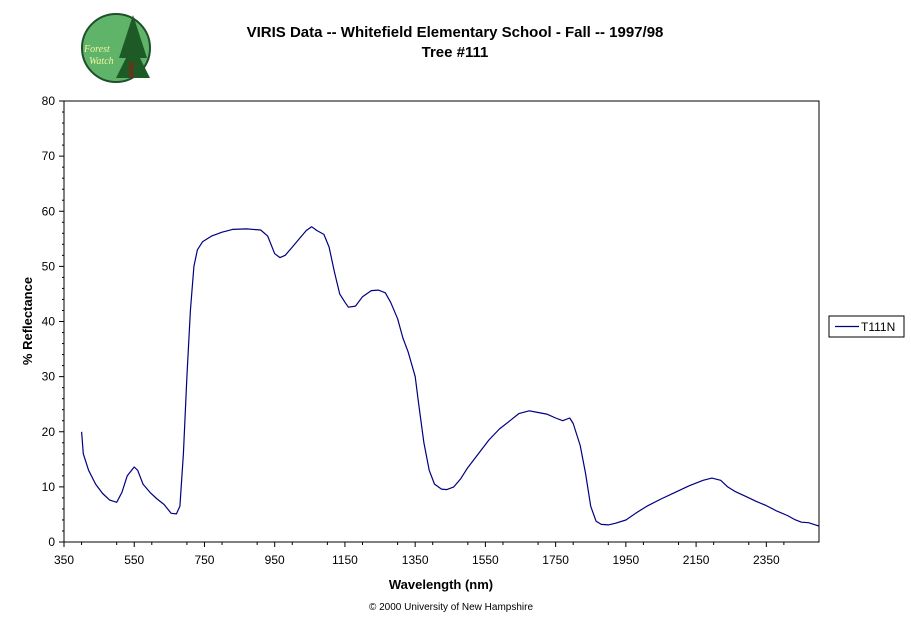 This screenshot has height=623, width=911. Describe the element at coordinates (415, 560) in the screenshot. I see `x-tick-label: 1350` at that location.